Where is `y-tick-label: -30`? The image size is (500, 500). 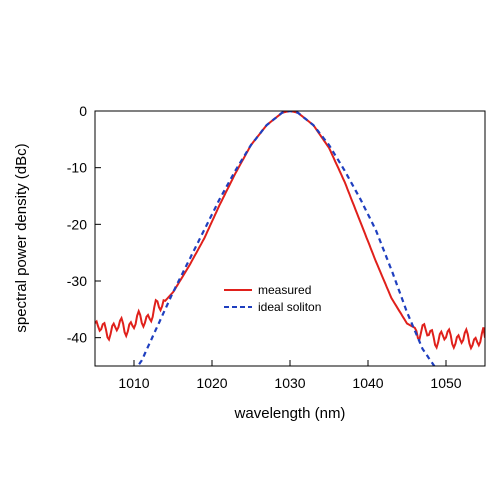
y-tick-label: -30 is located at coordinates (77, 281).